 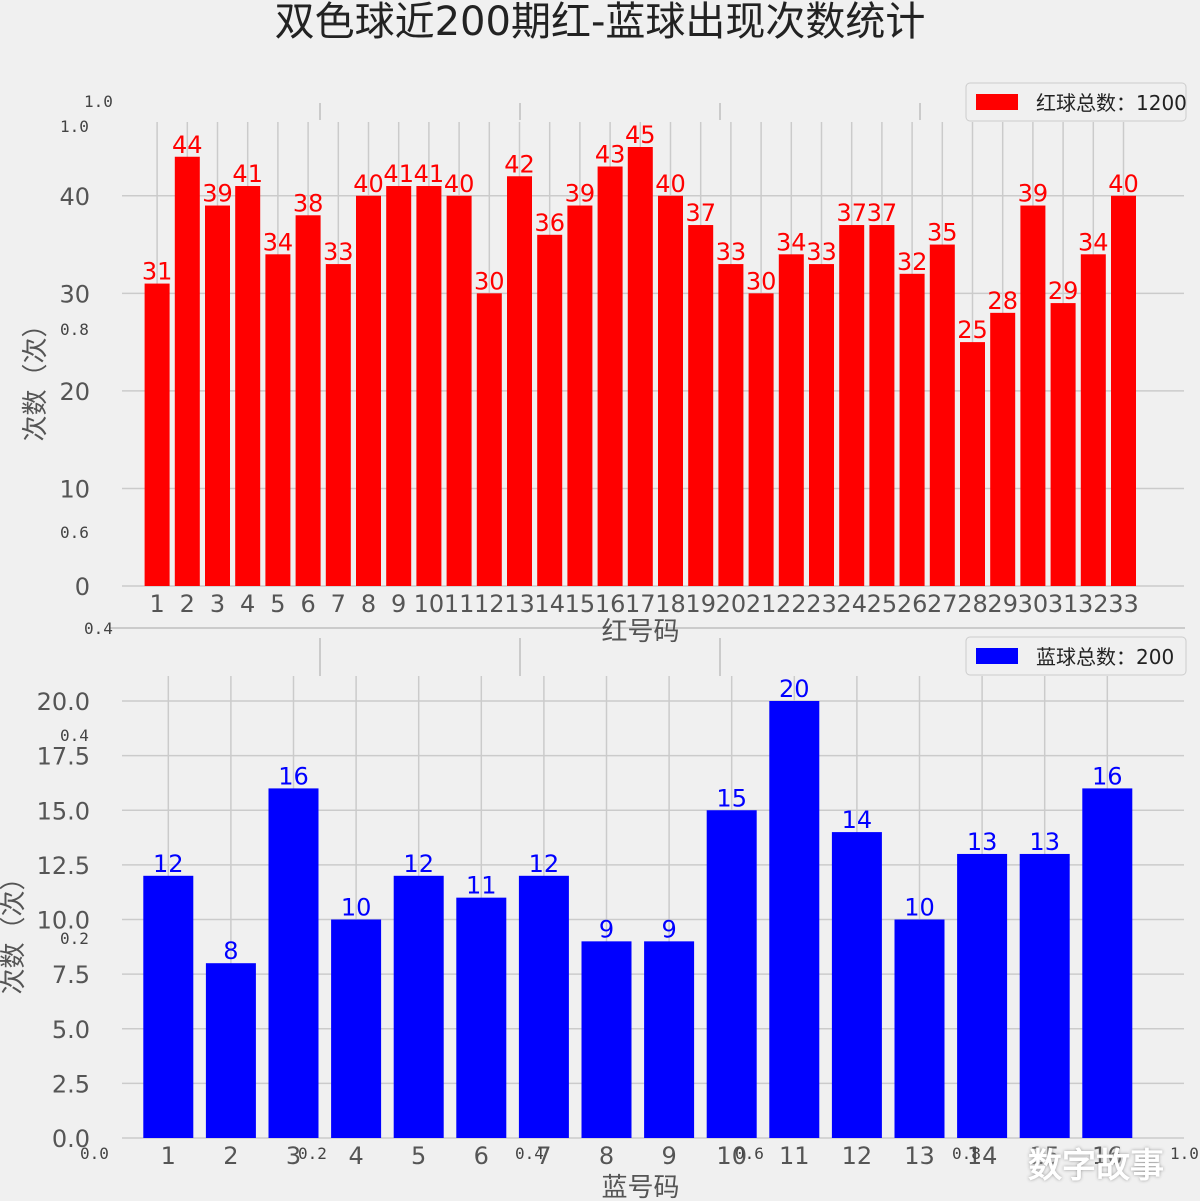 What do you see at coordinates (82, 587) in the screenshot?
I see `y-tick-label: 0` at bounding box center [82, 587].